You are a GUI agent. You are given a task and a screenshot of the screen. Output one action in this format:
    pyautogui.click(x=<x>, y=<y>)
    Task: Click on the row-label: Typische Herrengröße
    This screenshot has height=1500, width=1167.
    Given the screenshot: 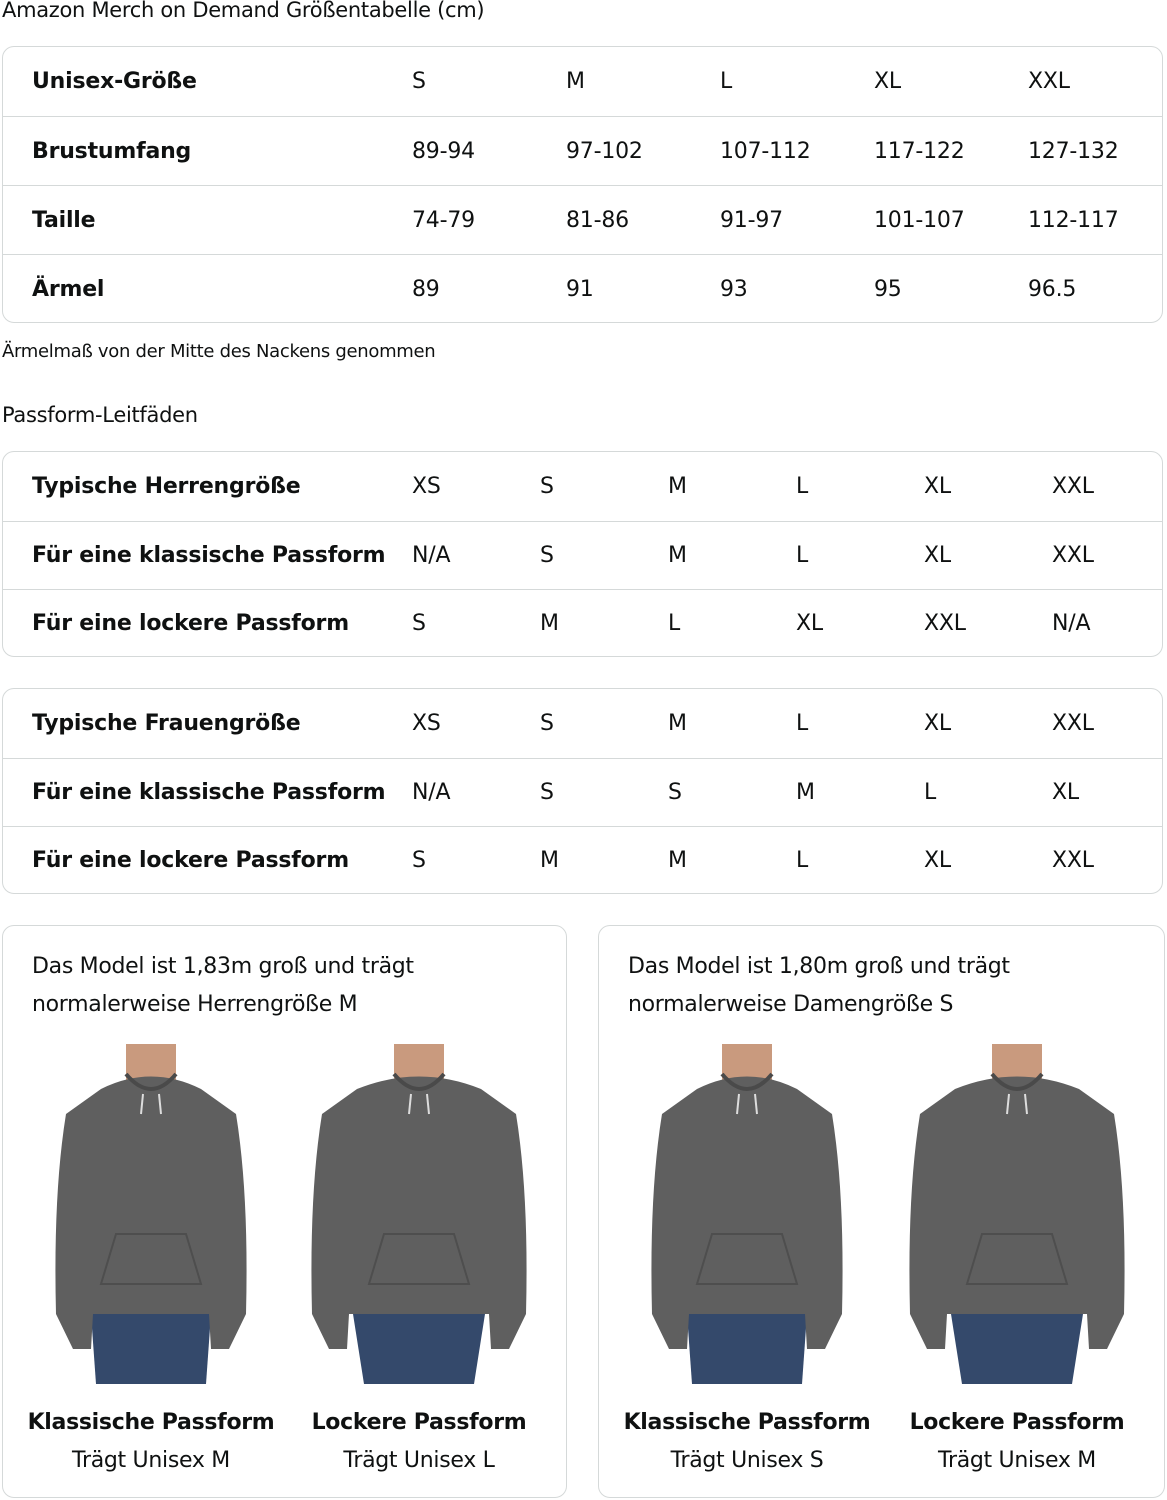 What is the action you would take?
    pyautogui.click(x=166, y=486)
    